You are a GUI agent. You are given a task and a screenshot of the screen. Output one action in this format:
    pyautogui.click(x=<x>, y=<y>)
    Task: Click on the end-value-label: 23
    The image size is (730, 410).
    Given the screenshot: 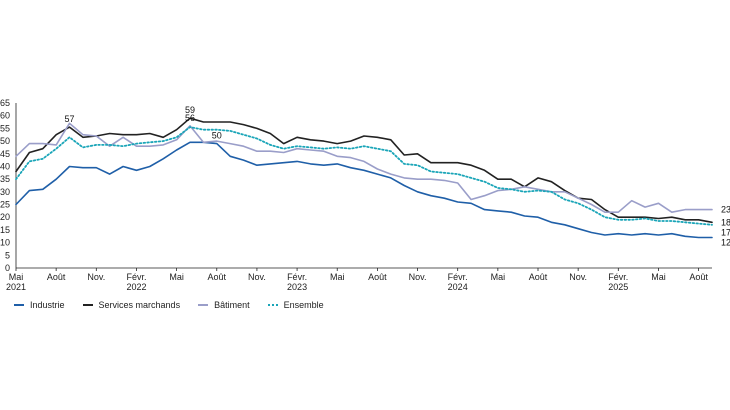 What is the action you would take?
    pyautogui.click(x=725, y=210)
    